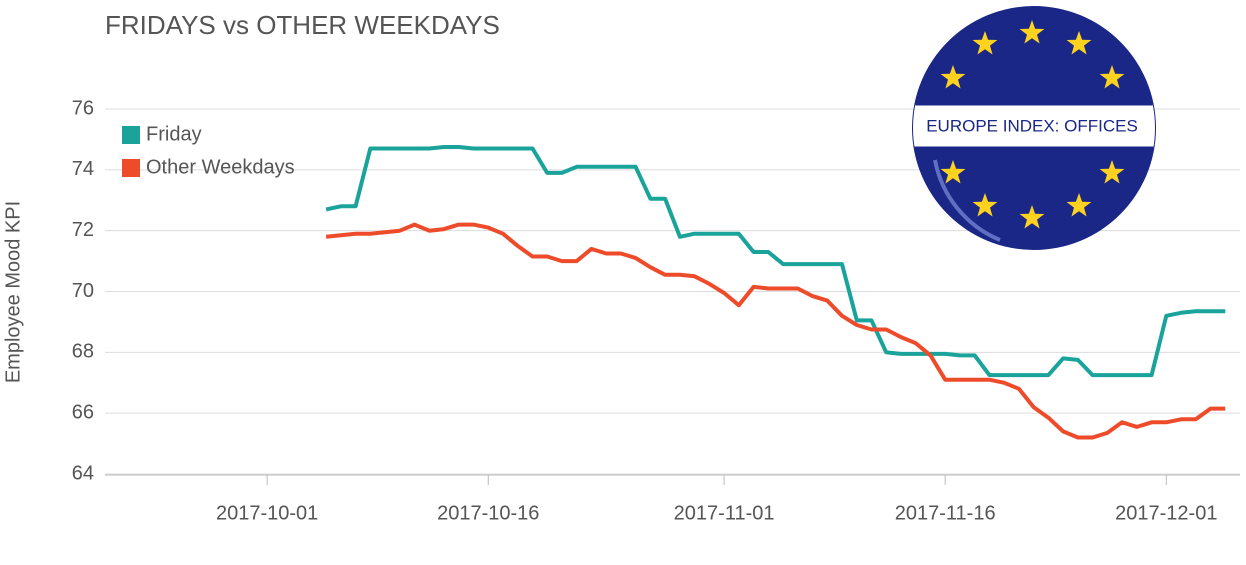 Image resolution: width=1246 pixels, height=565 pixels. I want to click on logo-band, so click(1034, 126).